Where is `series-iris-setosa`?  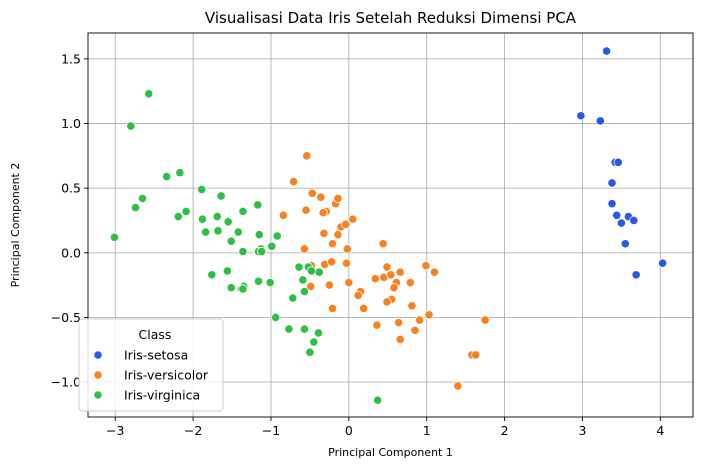
series-iris-setosa is located at coordinates (622, 163).